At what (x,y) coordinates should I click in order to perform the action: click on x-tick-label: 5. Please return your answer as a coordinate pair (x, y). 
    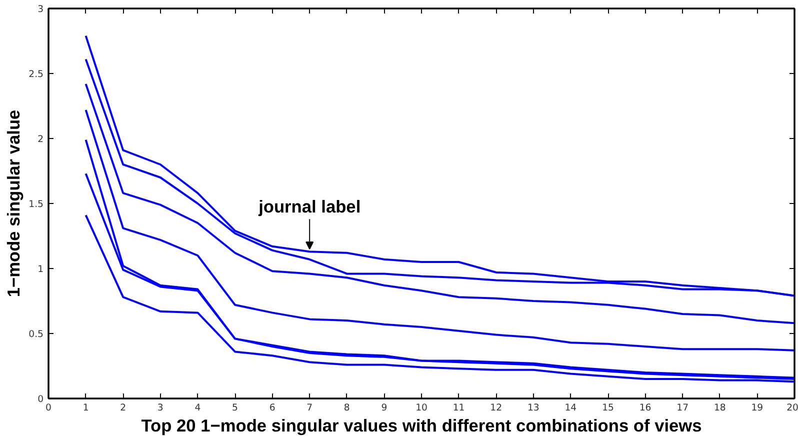
    Looking at the image, I should click on (235, 408).